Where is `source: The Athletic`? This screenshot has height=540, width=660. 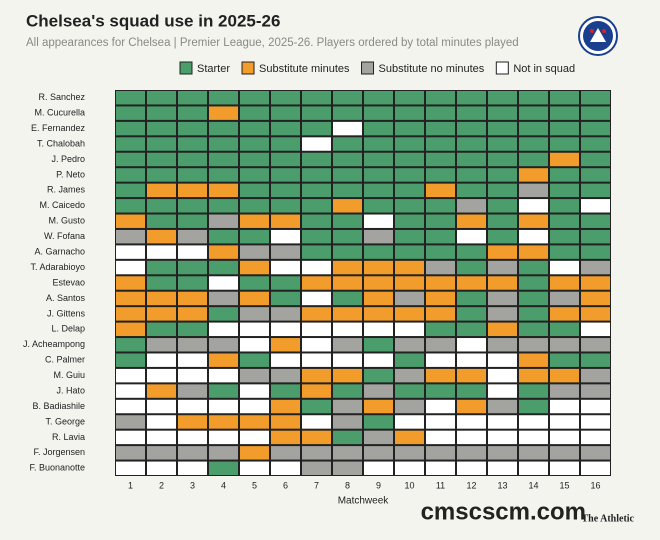 source: The Athletic is located at coordinates (608, 518).